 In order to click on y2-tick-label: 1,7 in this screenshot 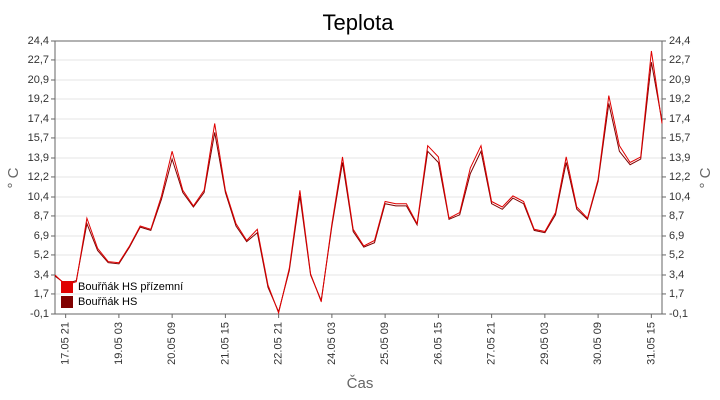, I will do `click(676, 294)`.